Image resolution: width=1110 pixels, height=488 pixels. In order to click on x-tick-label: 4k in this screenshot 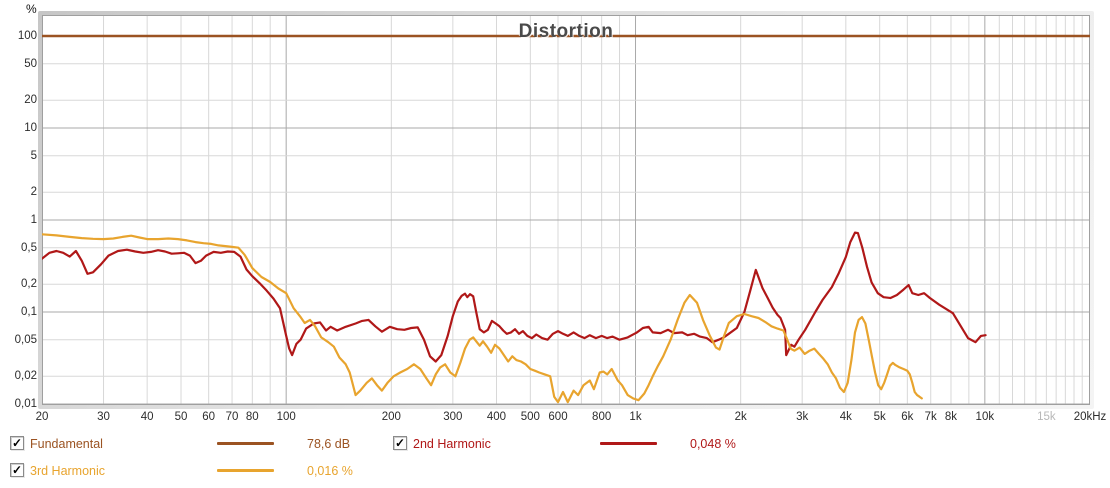, I will do `click(845, 417)`.